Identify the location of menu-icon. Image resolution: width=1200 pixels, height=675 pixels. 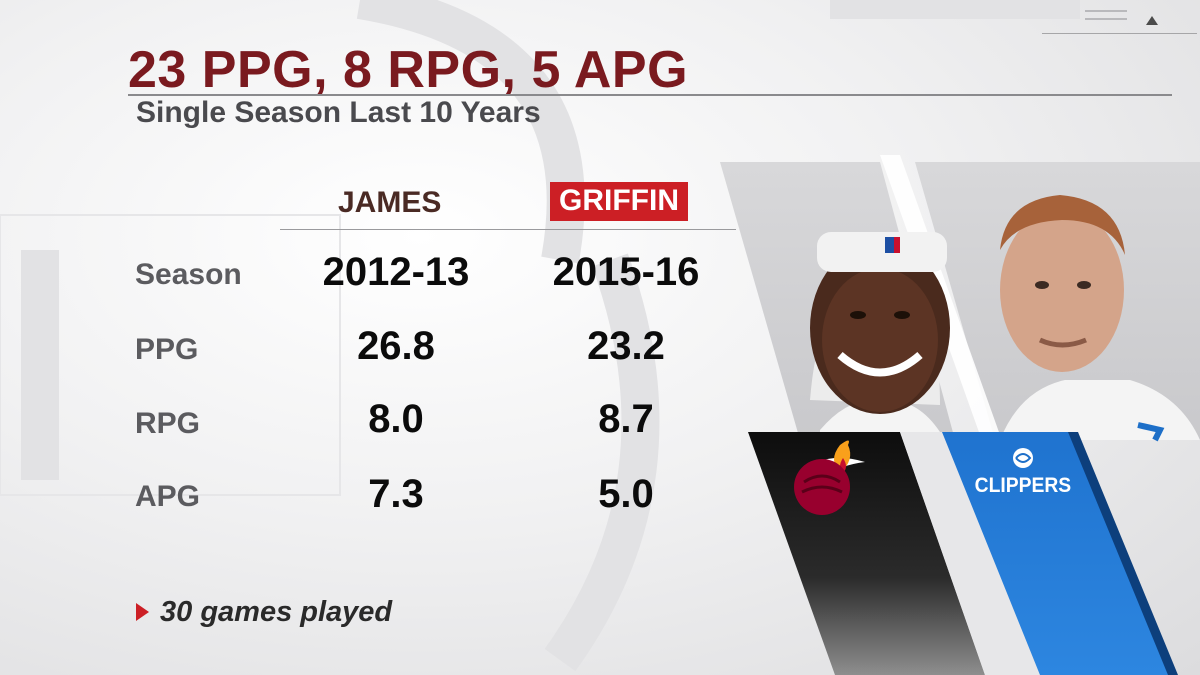
(1106, 20).